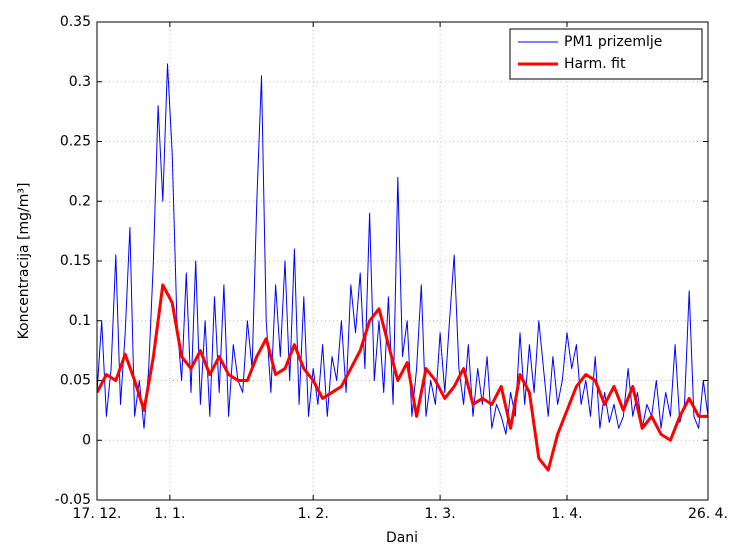 This screenshot has width=737, height=552. What do you see at coordinates (75, 142) in the screenshot?
I see `y-tick-label: 0.25` at bounding box center [75, 142].